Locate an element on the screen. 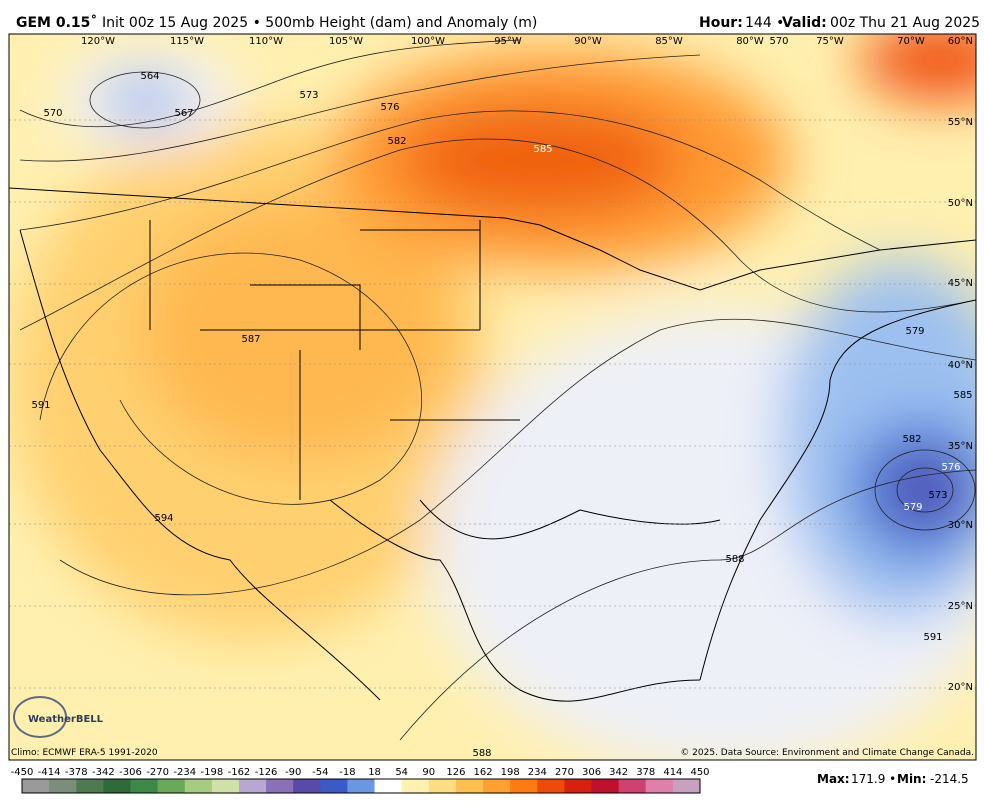 The width and height of the screenshot is (984, 812). colorbar-tick-label: -18 is located at coordinates (347, 772).